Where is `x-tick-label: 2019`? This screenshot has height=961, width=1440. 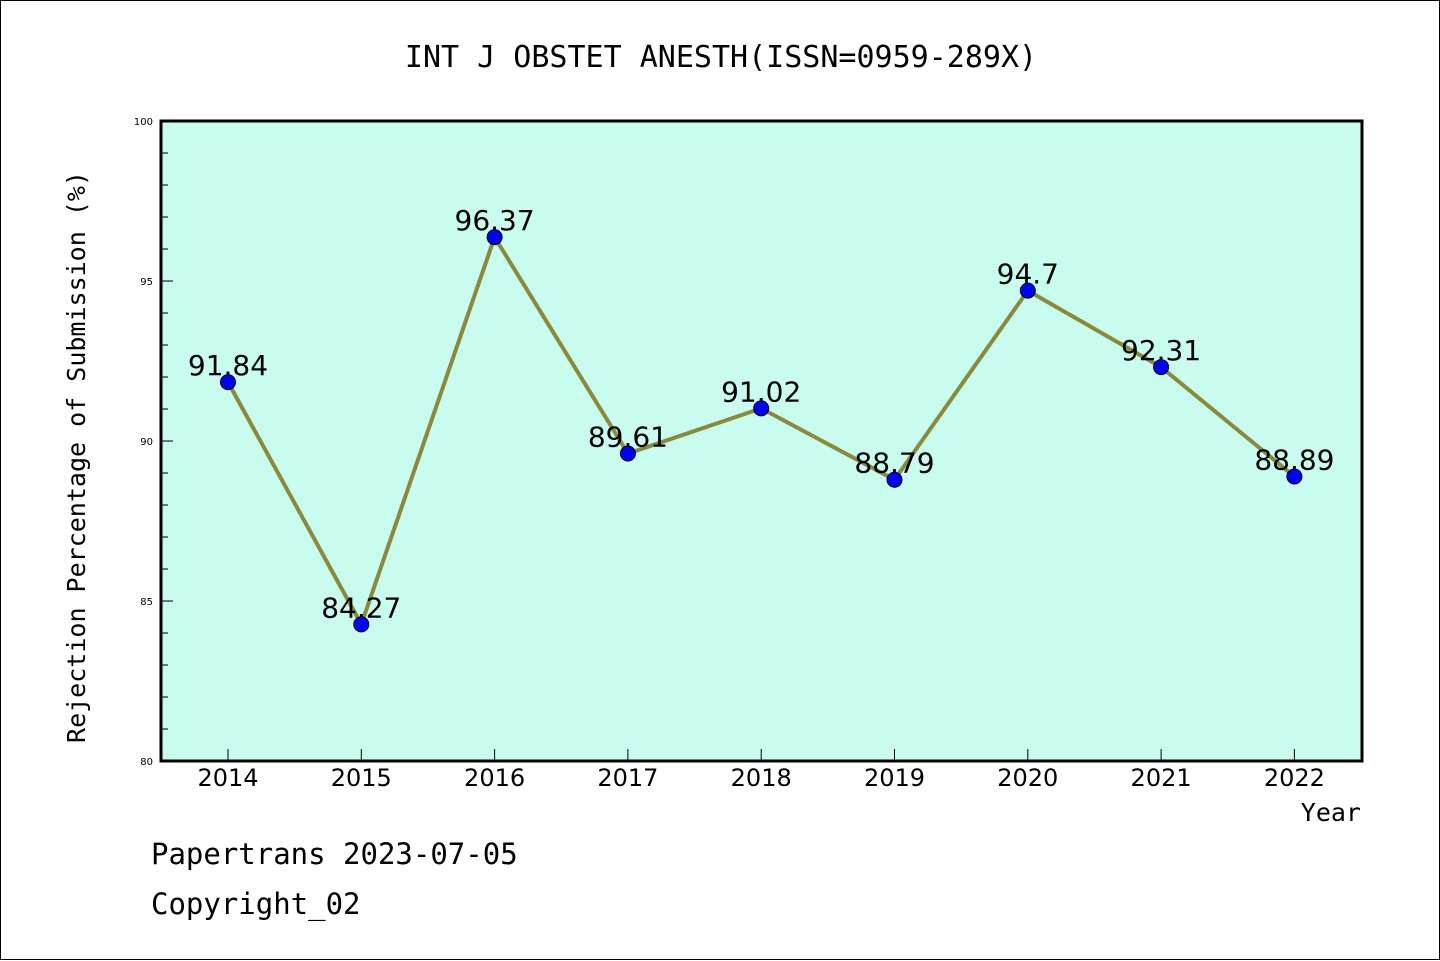 x-tick-label: 2019 is located at coordinates (894, 778).